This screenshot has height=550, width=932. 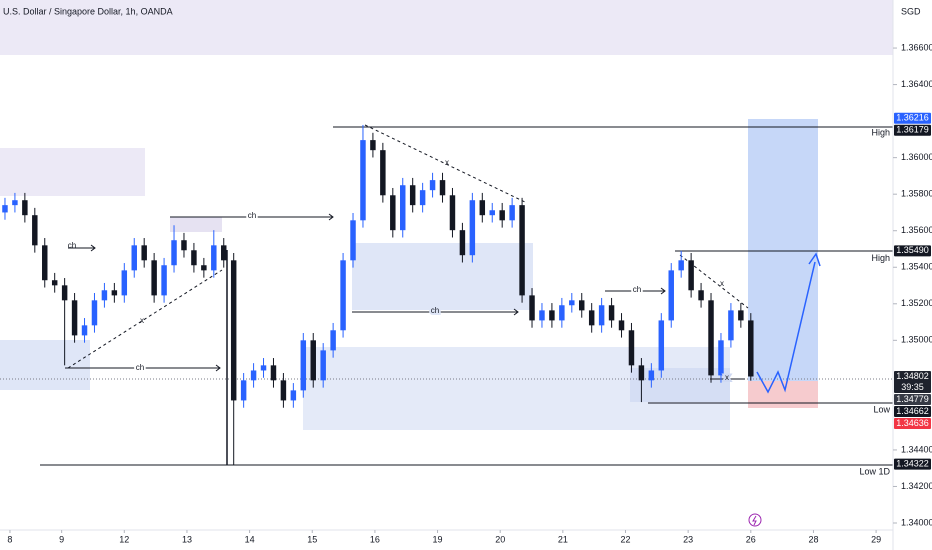 I want to click on target-zone, so click(x=783, y=250).